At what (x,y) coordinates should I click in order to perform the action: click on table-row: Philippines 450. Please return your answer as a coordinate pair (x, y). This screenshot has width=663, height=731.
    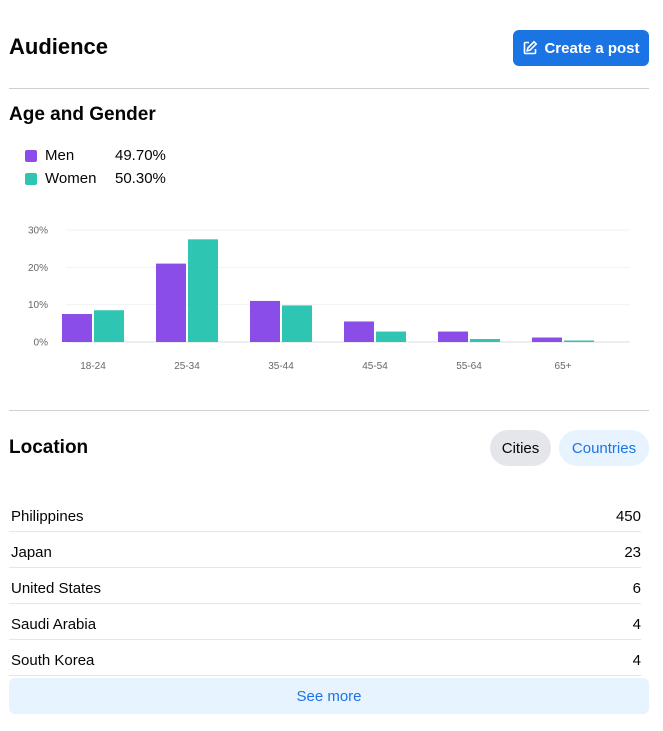
    Looking at the image, I should click on (325, 514).